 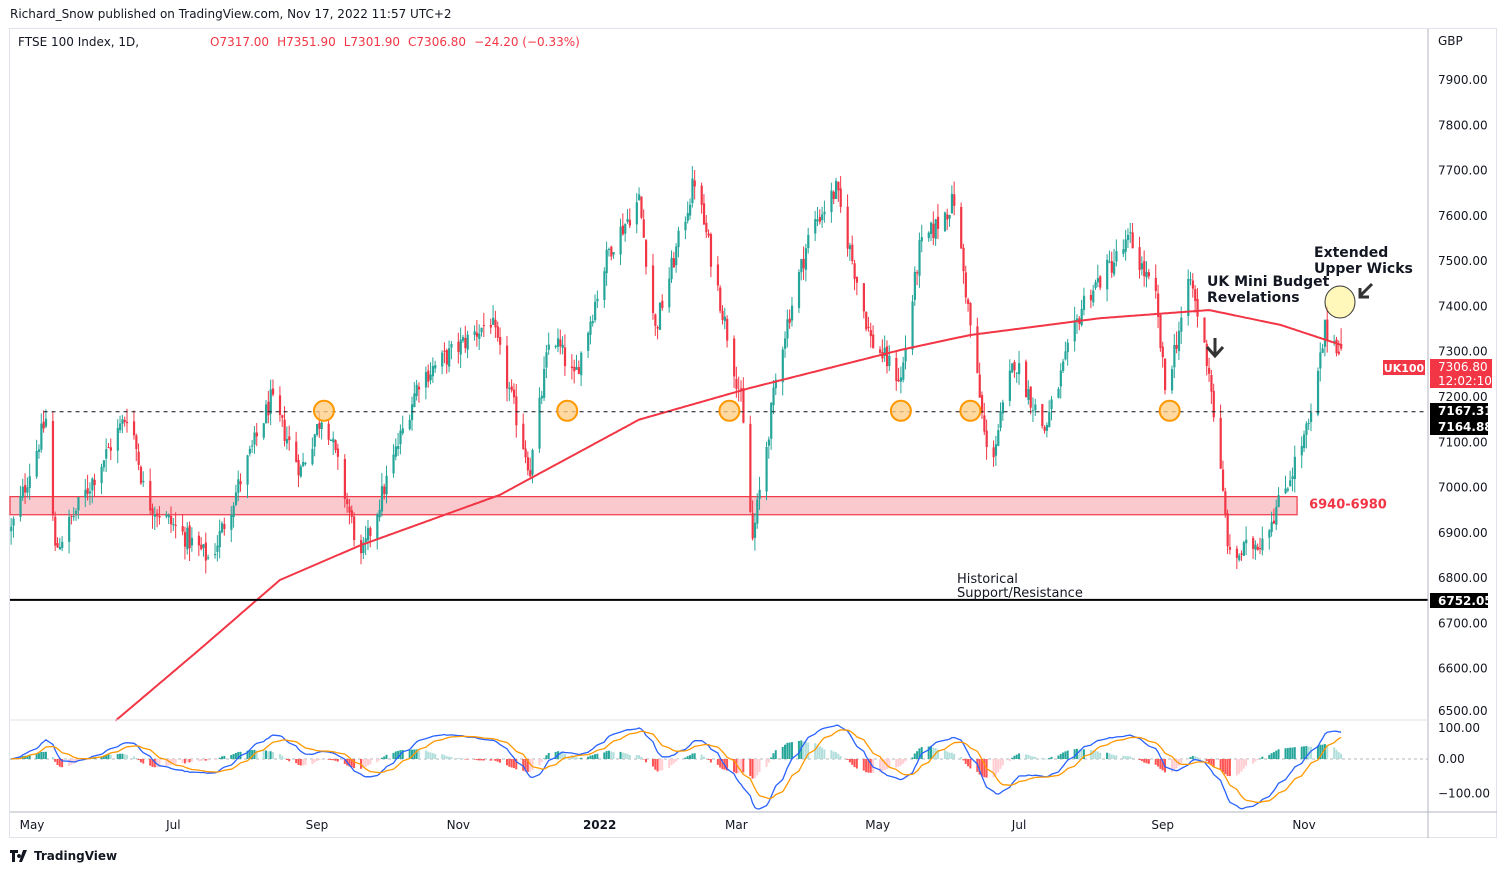 I want to click on annotation-historical-line1: Historical, so click(x=987, y=579).